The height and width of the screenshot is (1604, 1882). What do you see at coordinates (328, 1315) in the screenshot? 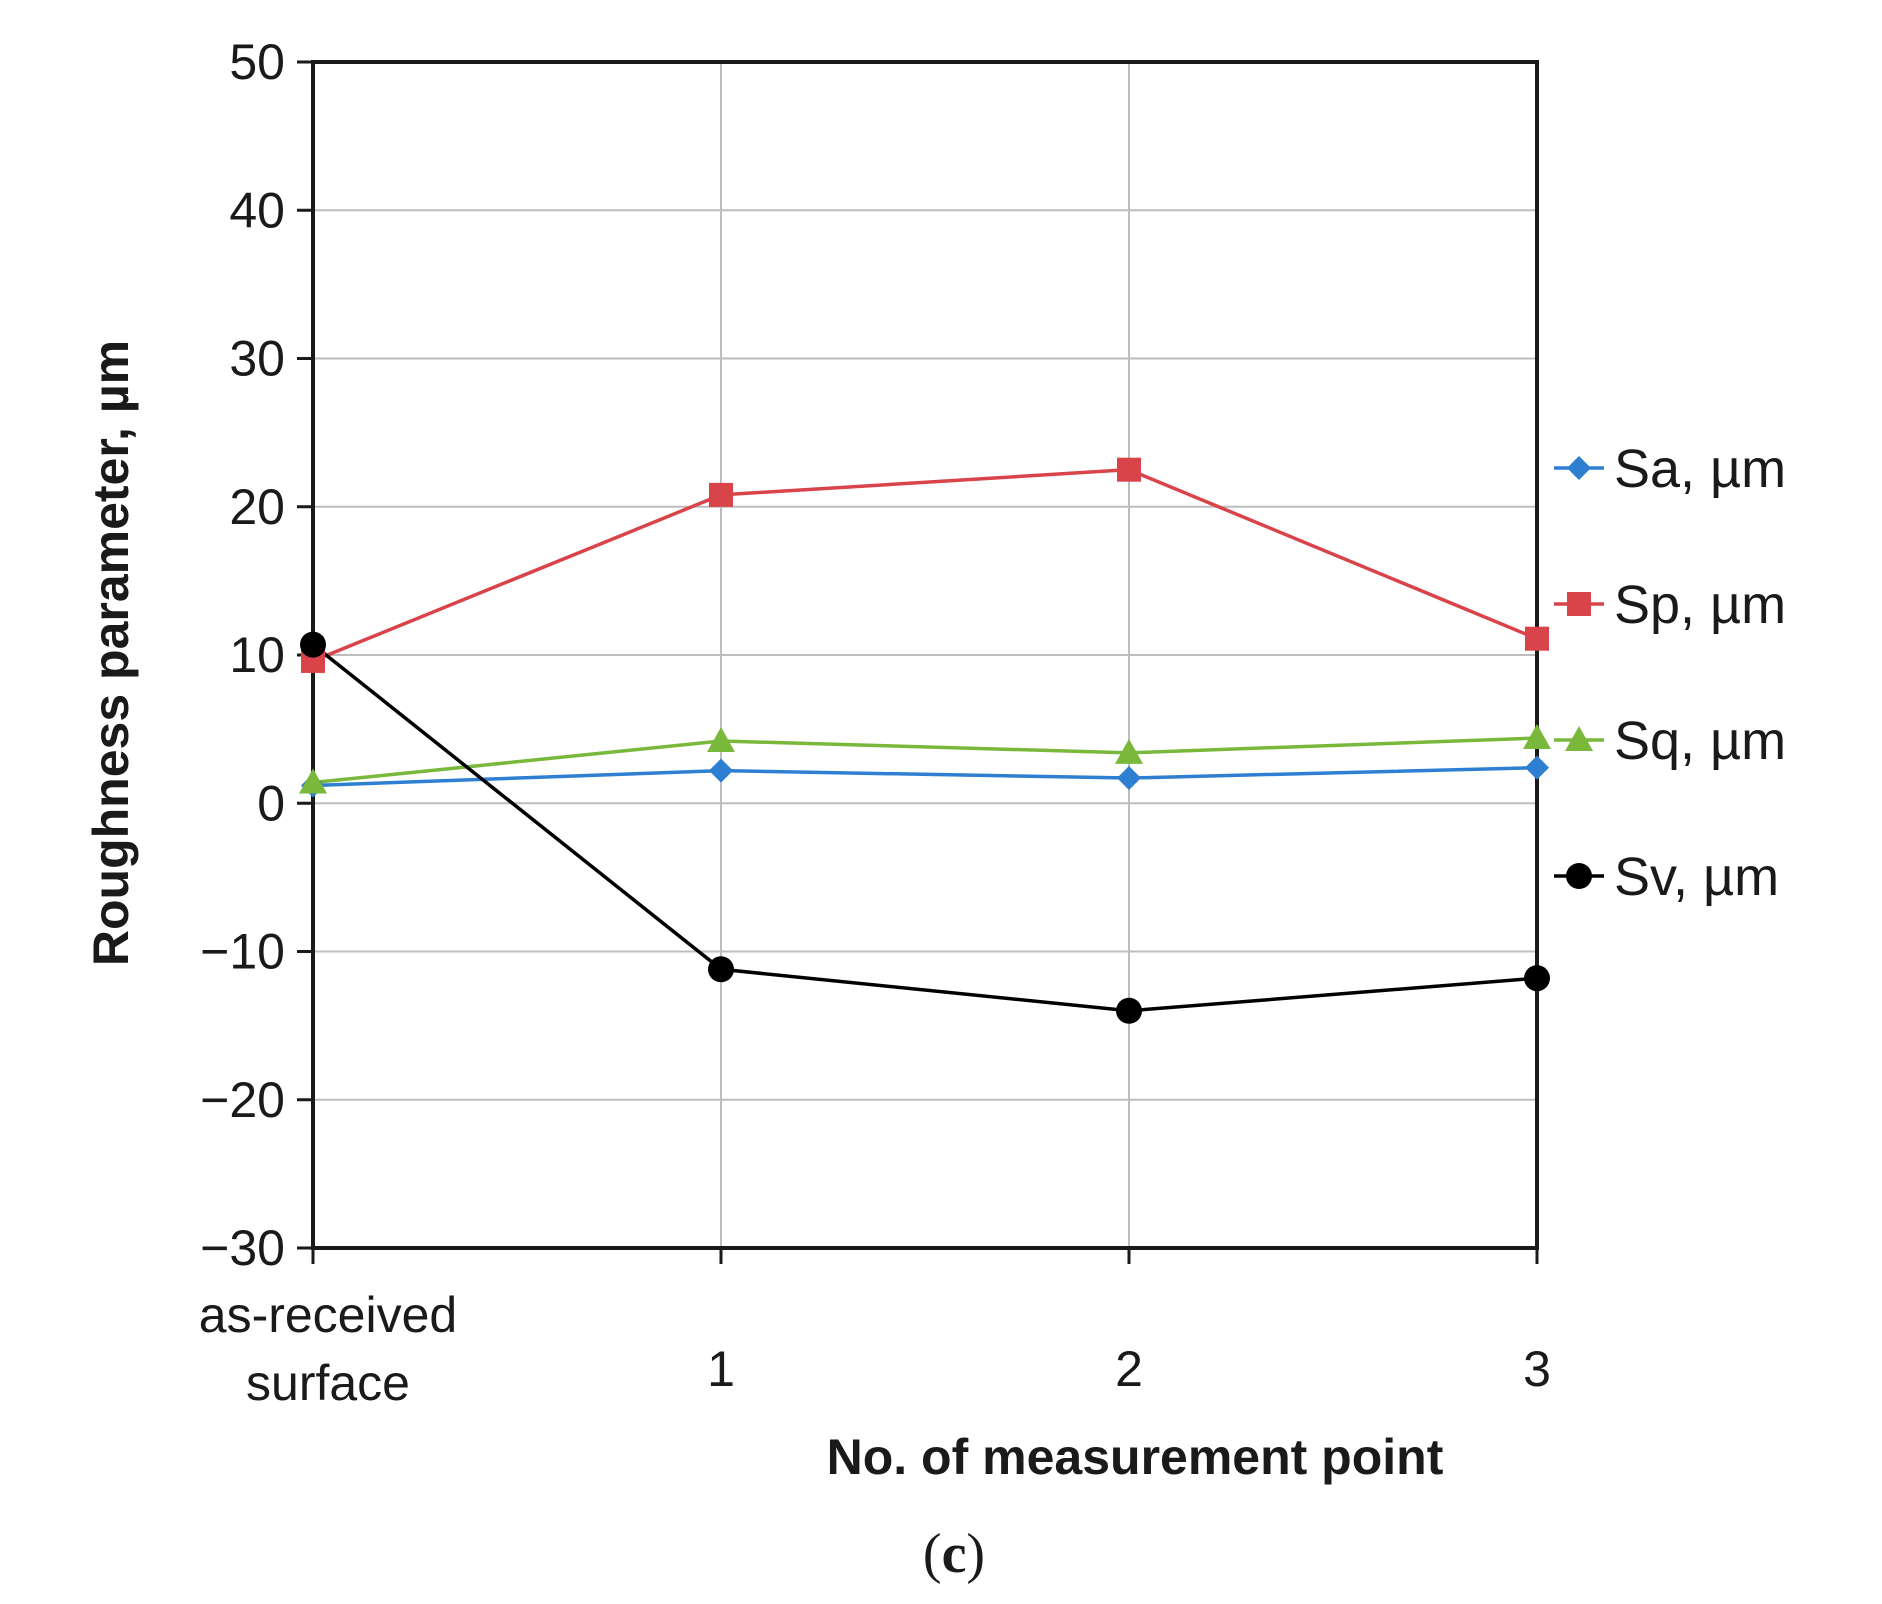
I see `x-tick-label-line1: as-received` at bounding box center [328, 1315].